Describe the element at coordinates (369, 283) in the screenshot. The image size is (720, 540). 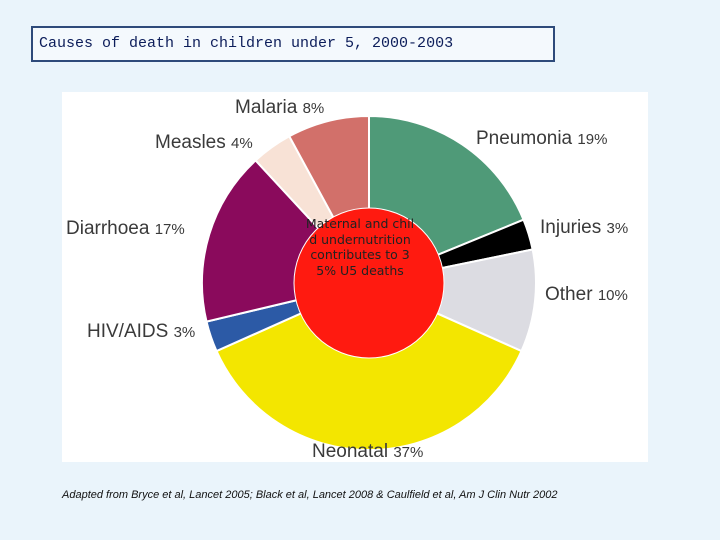
I see `center-circle` at that location.